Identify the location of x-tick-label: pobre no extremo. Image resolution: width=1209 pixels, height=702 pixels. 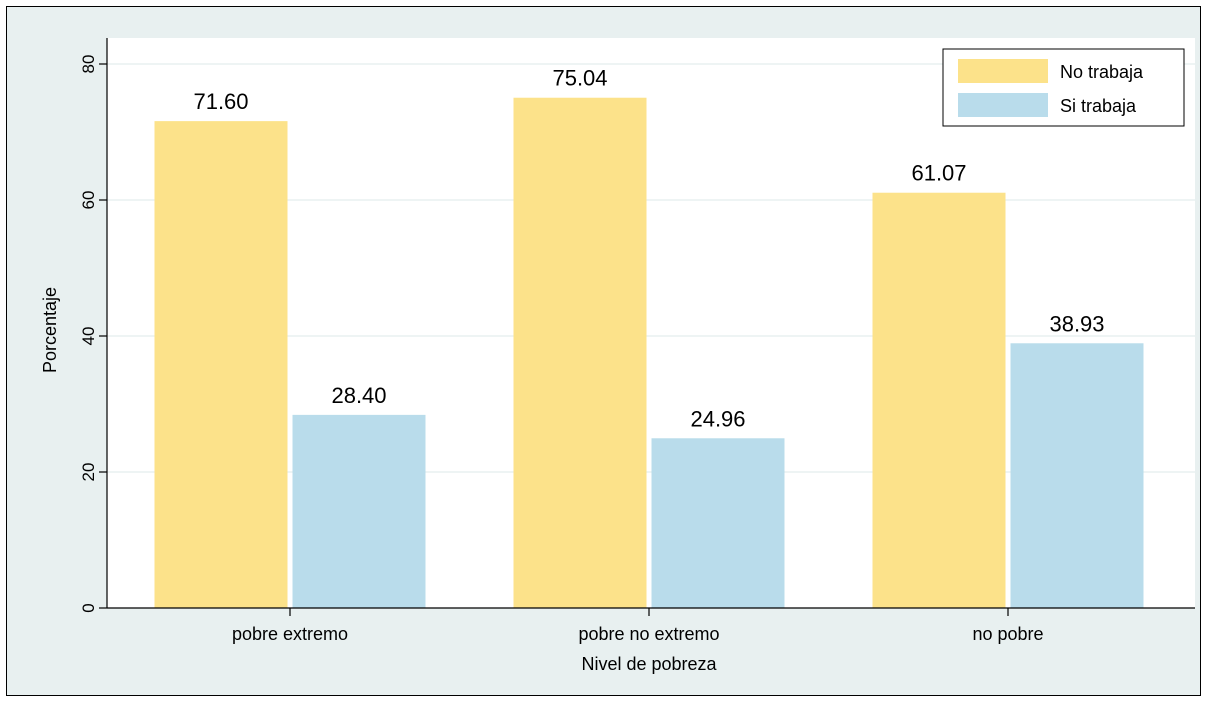
(648, 634).